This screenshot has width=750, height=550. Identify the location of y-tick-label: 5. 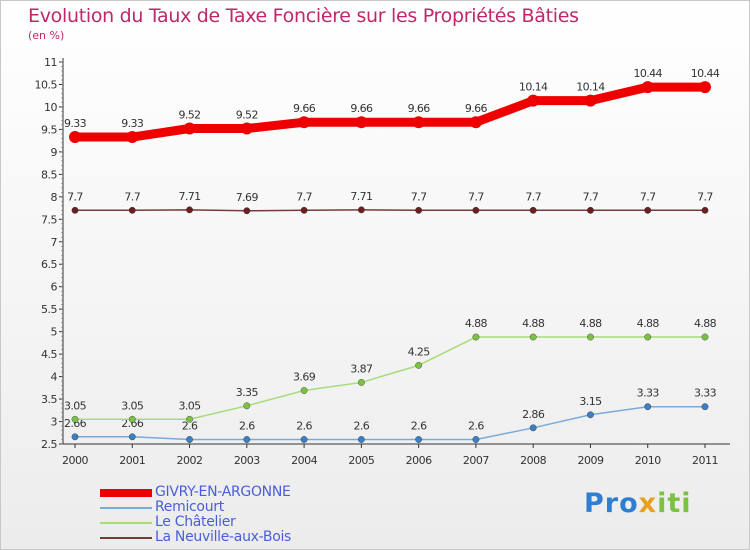
(54, 332).